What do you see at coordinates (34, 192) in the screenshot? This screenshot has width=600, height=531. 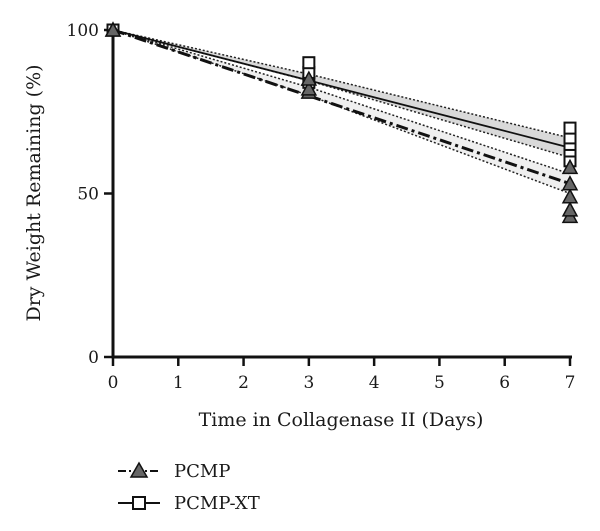 I see `y-axis-label: Dry Weight Remaining (%)` at bounding box center [34, 192].